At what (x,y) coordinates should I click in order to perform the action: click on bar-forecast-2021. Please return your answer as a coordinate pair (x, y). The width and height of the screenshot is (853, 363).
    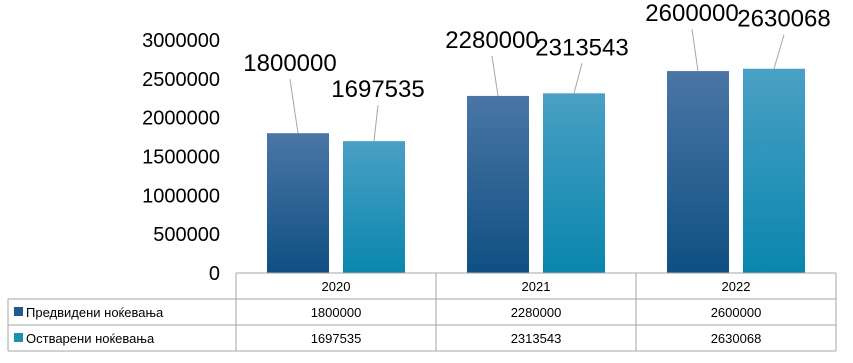
    Looking at the image, I should click on (498, 184).